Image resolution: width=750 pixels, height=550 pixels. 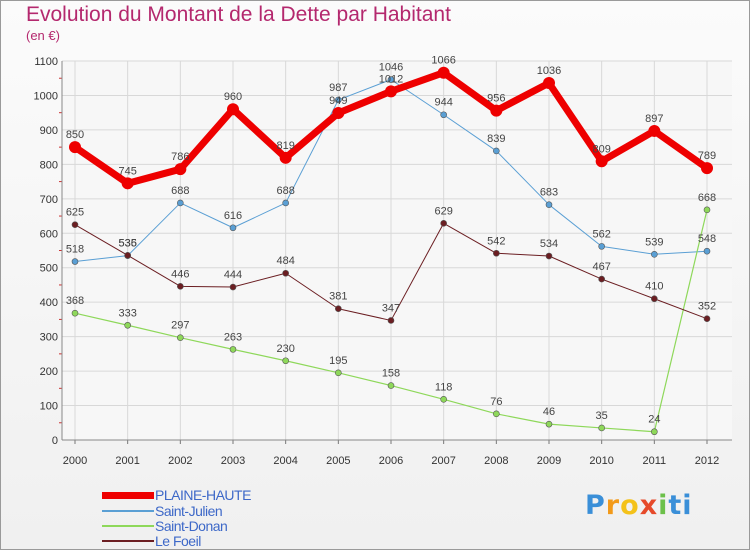 What do you see at coordinates (75, 301) in the screenshot?
I see `data-label: 368` at bounding box center [75, 301].